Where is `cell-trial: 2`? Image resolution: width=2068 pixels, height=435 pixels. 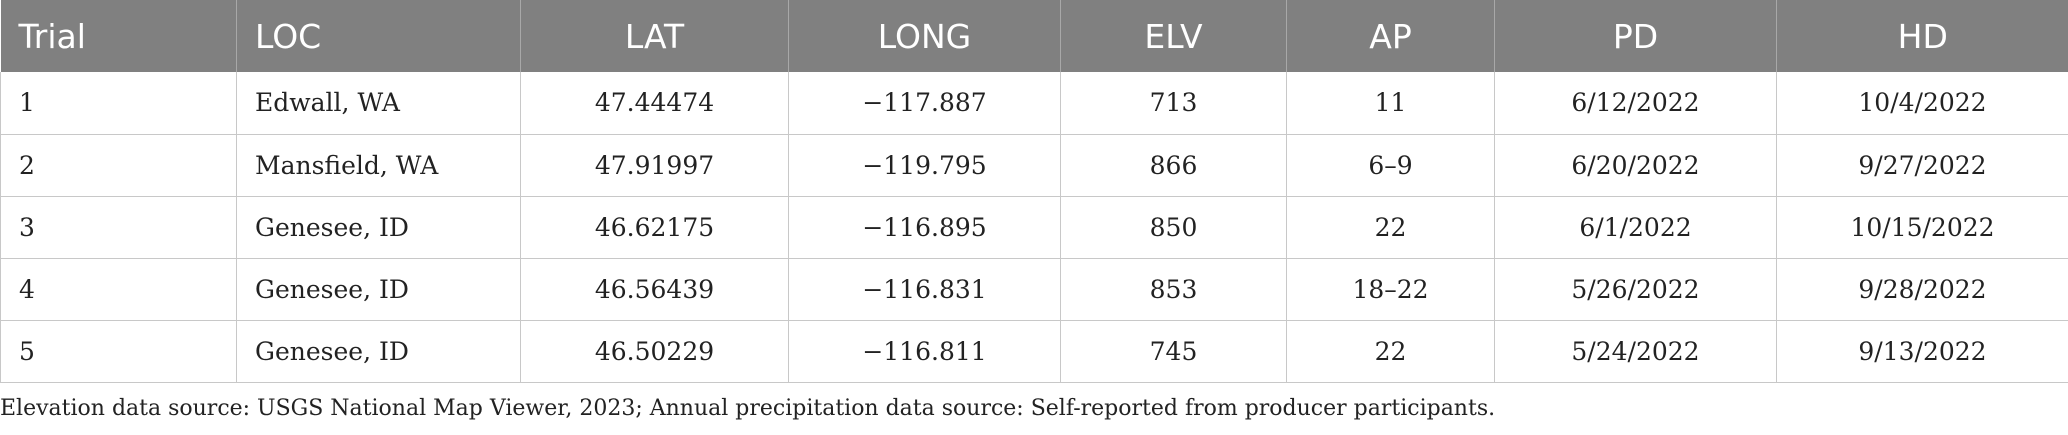
cell-trial: 2 is located at coordinates (118, 165).